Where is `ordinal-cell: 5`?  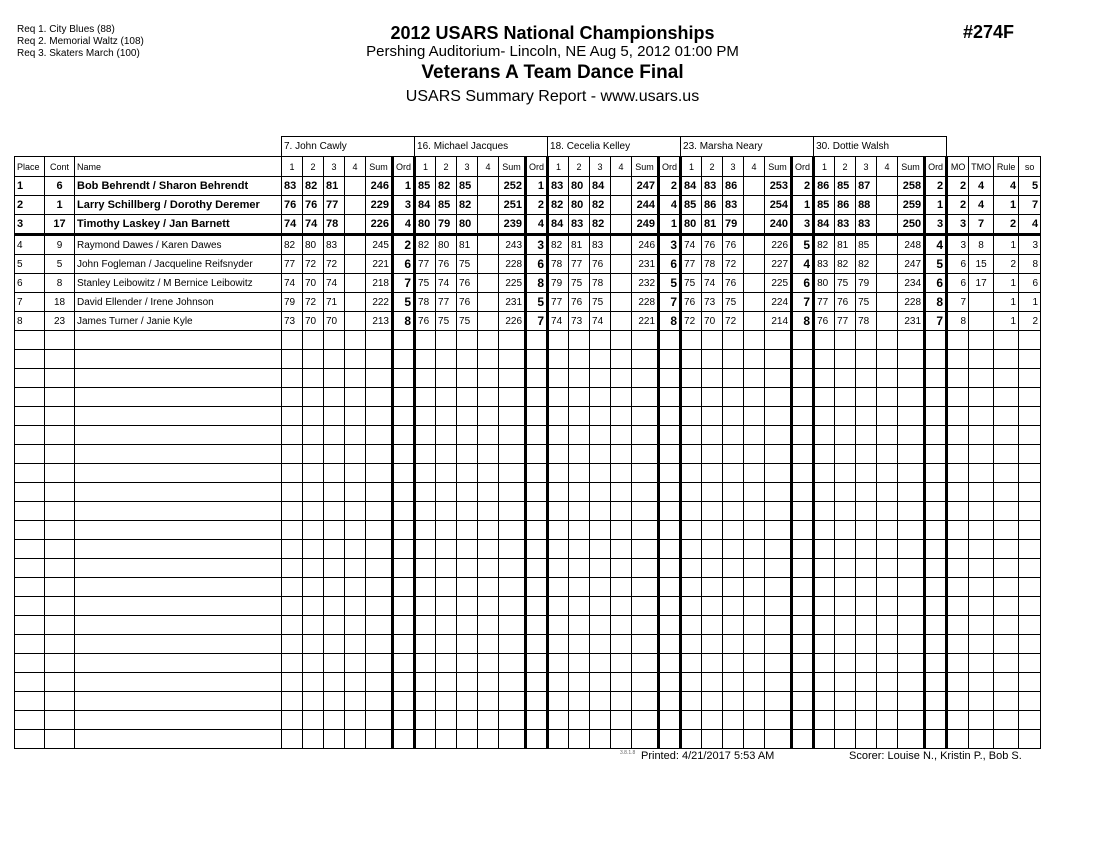 ordinal-cell: 5 is located at coordinates (403, 302).